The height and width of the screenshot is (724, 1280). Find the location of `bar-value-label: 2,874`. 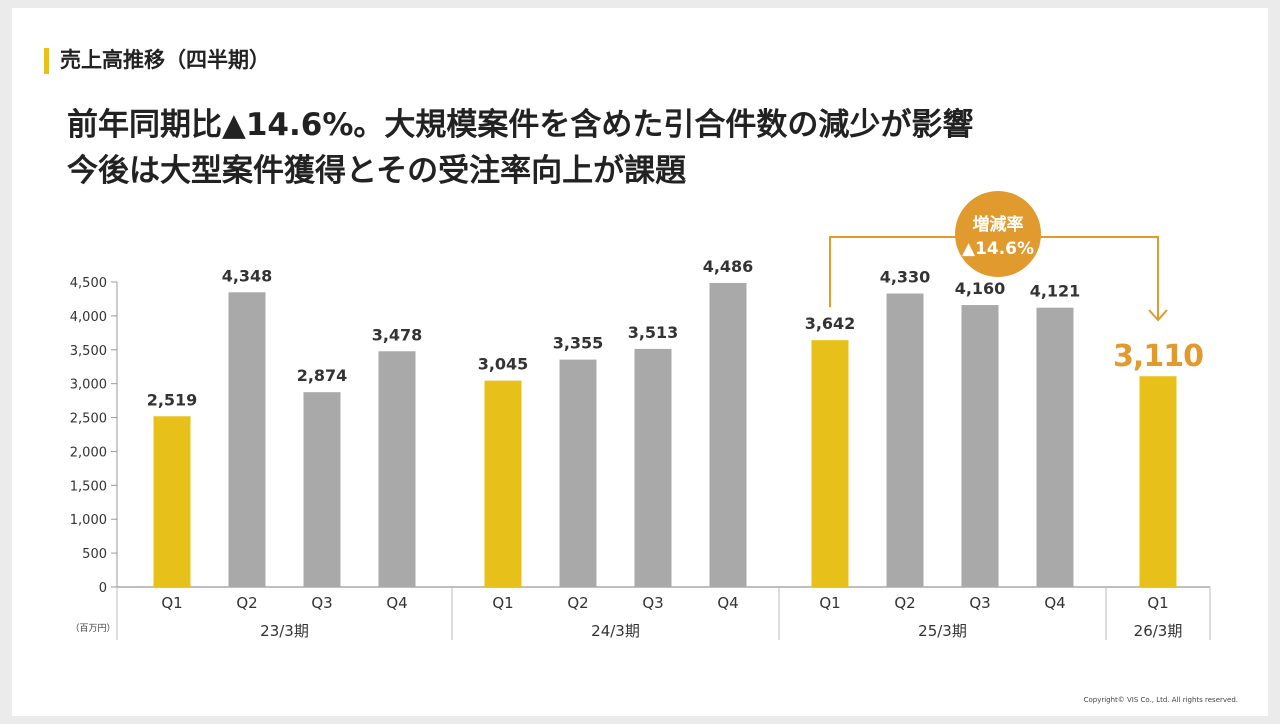

bar-value-label: 2,874 is located at coordinates (322, 375).